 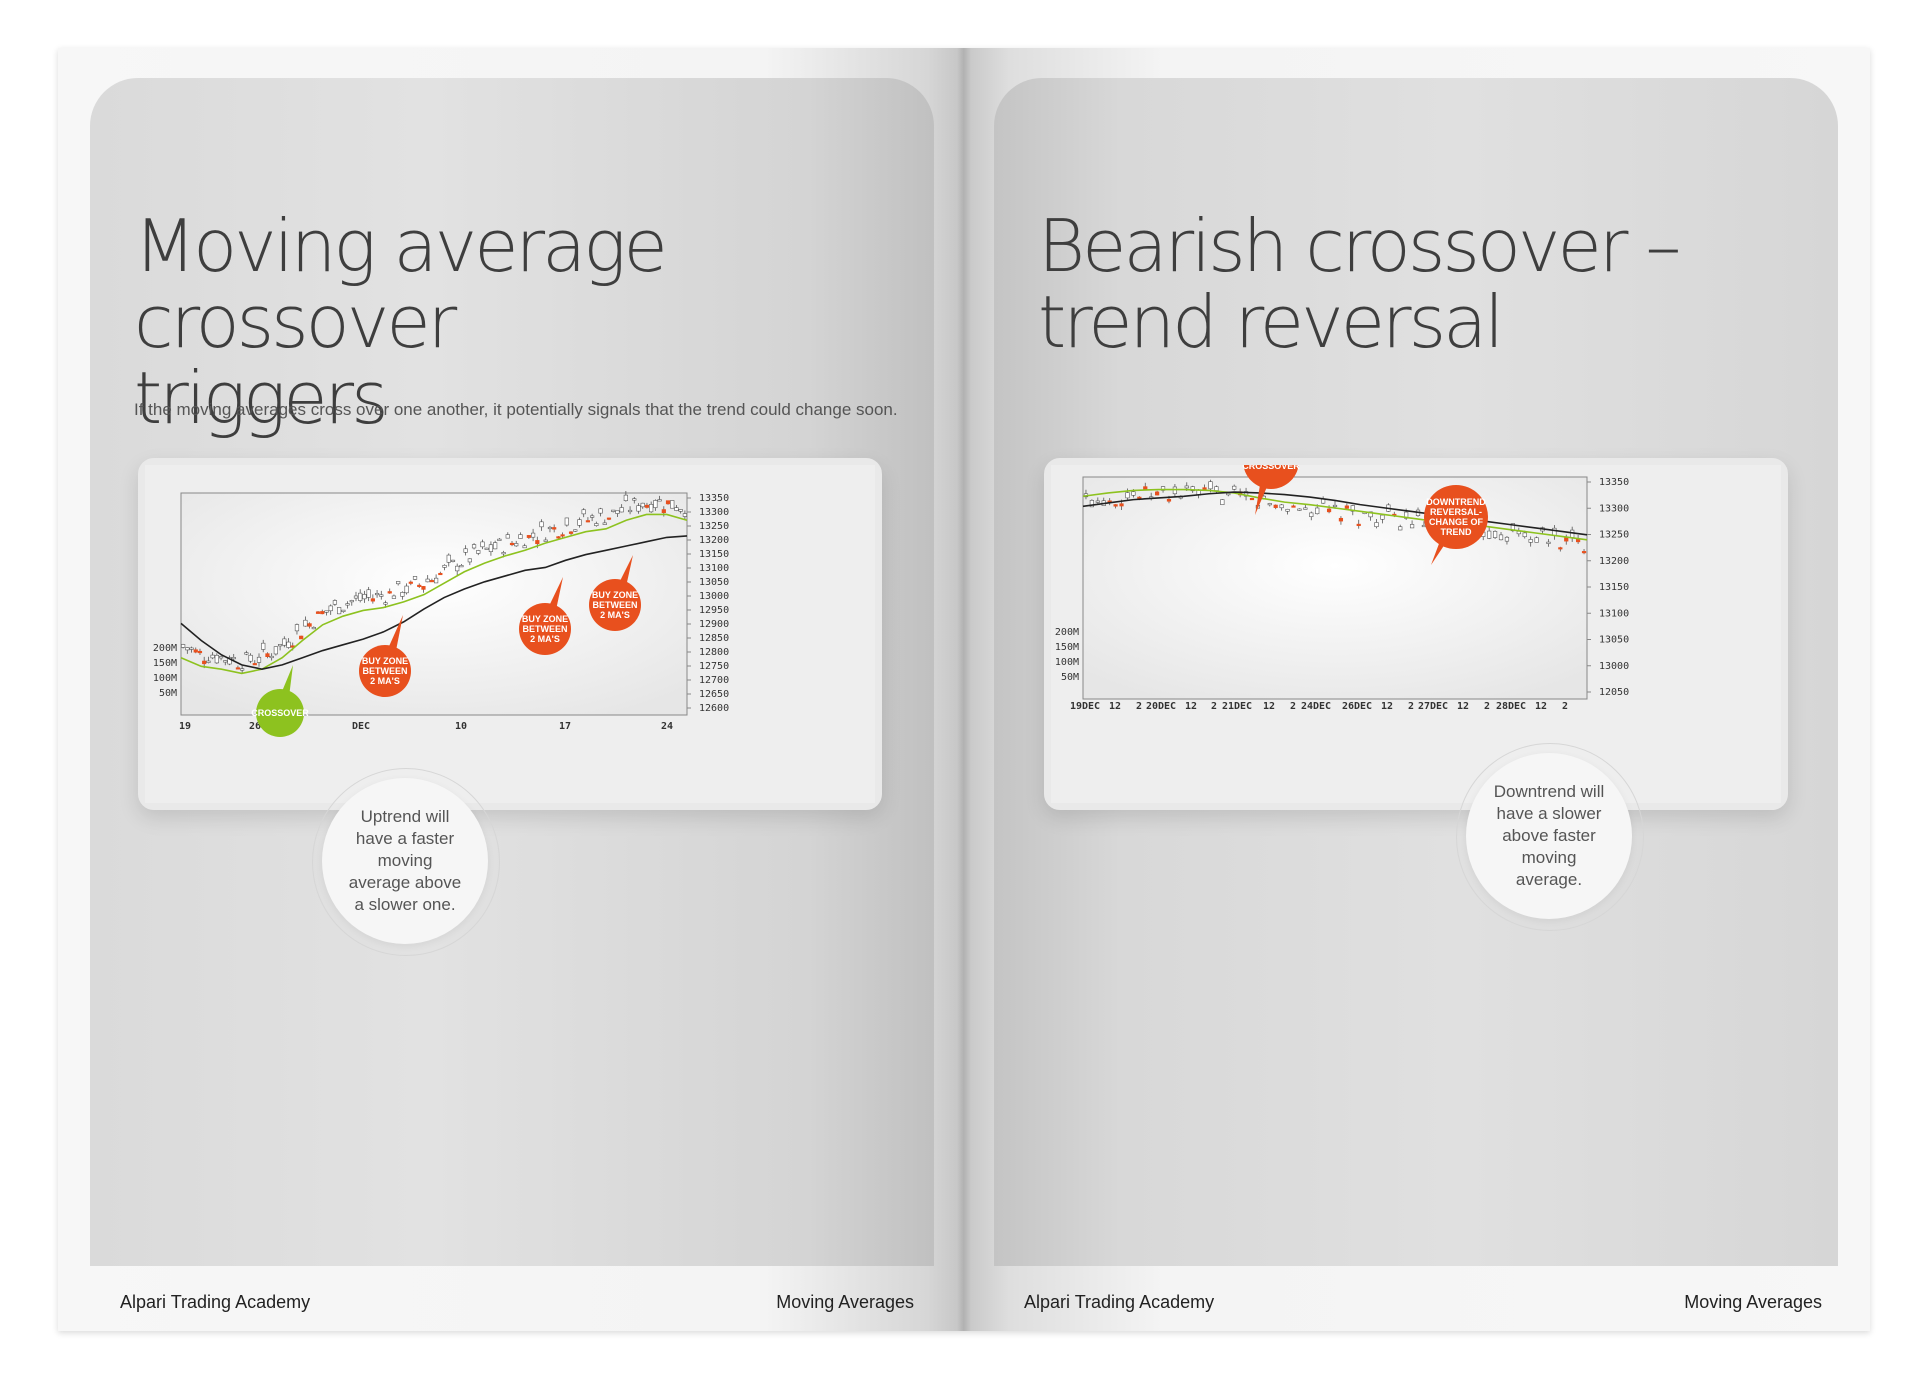 I want to click on right-page-title: Bearish crossover – trend reversal, so click(x=1359, y=284).